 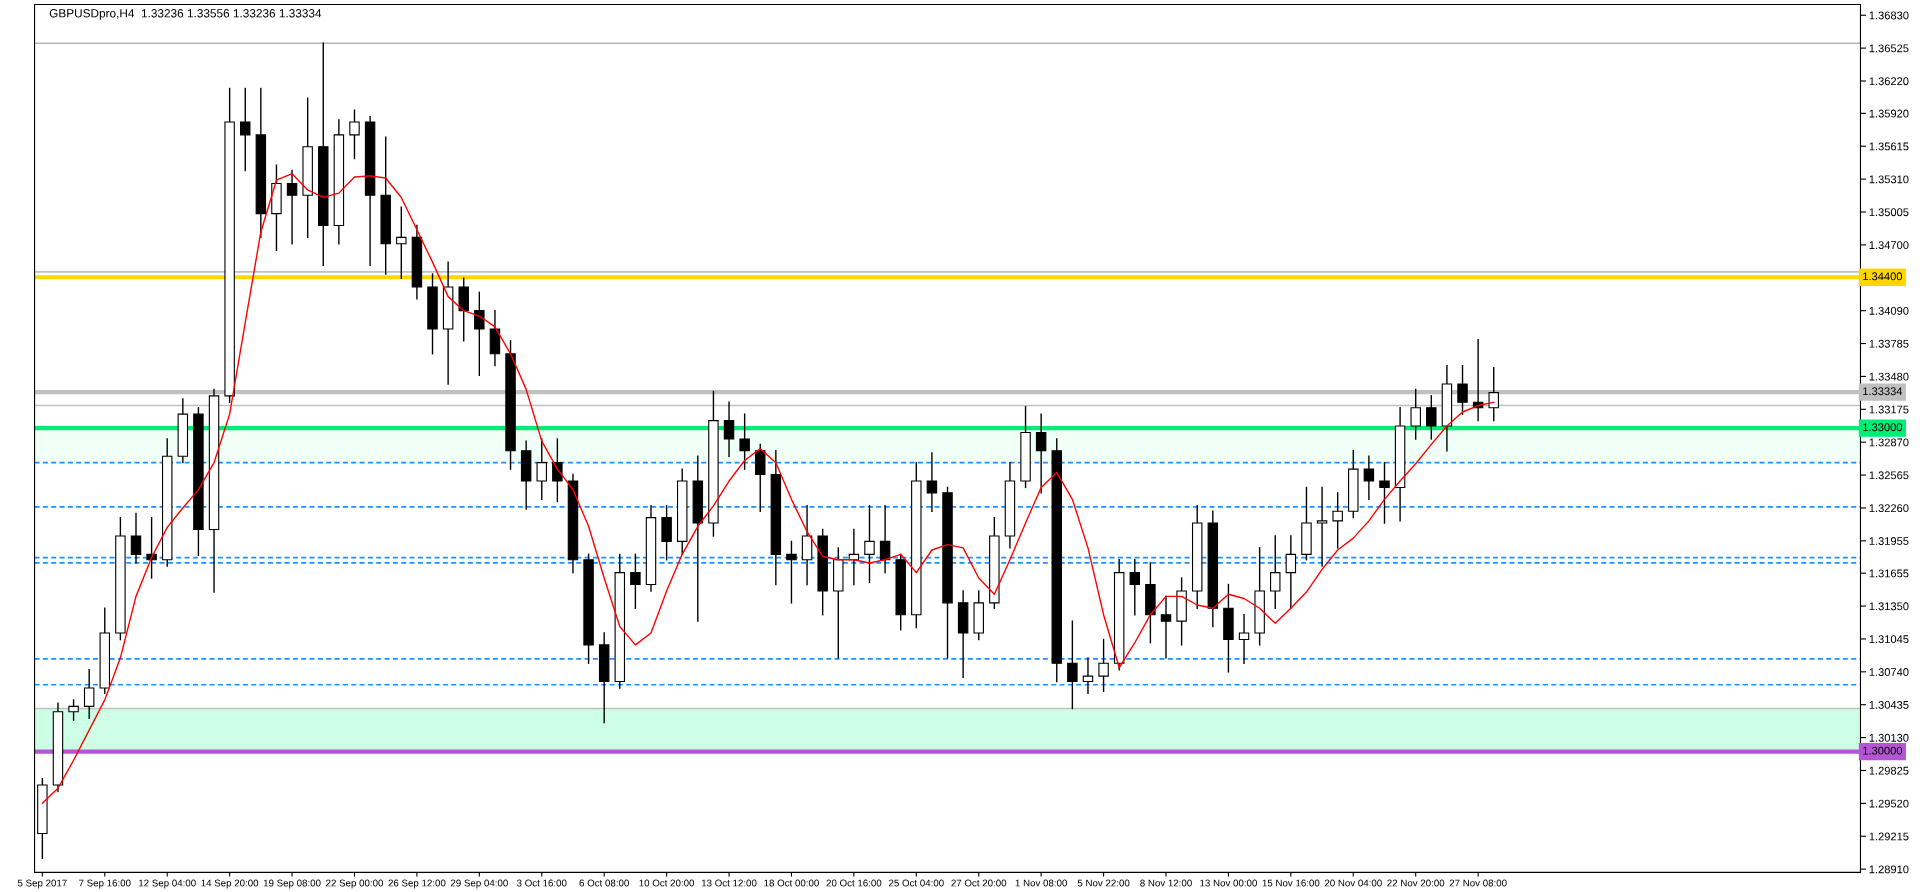 What do you see at coordinates (1889, 310) in the screenshot?
I see `y-tick-label: 1.34090` at bounding box center [1889, 310].